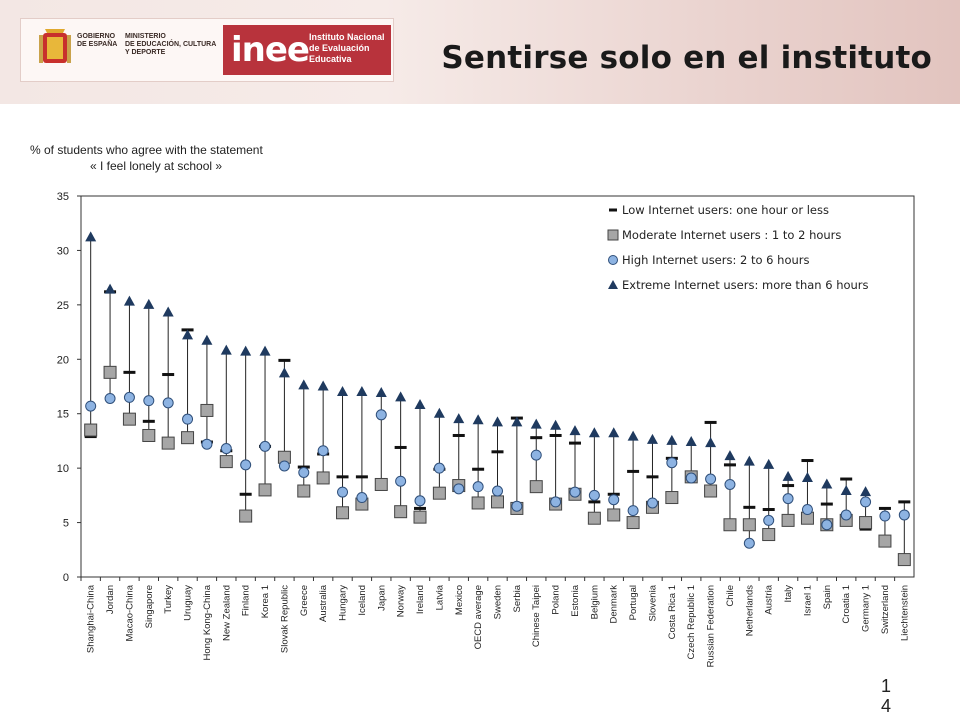  Describe the element at coordinates (613, 210) in the screenshot. I see `legend-low-icon` at that location.